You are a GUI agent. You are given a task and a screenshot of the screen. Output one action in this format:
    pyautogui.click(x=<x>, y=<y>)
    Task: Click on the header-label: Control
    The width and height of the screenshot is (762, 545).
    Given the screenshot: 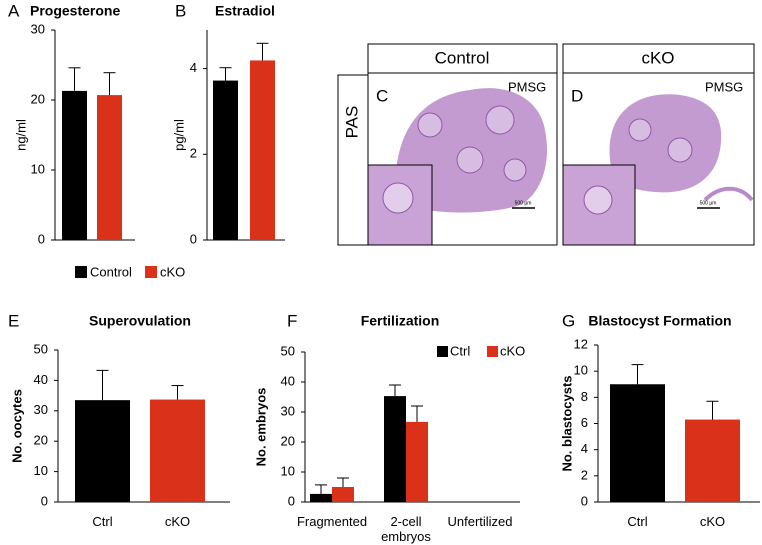 What is the action you would take?
    pyautogui.click(x=462, y=57)
    